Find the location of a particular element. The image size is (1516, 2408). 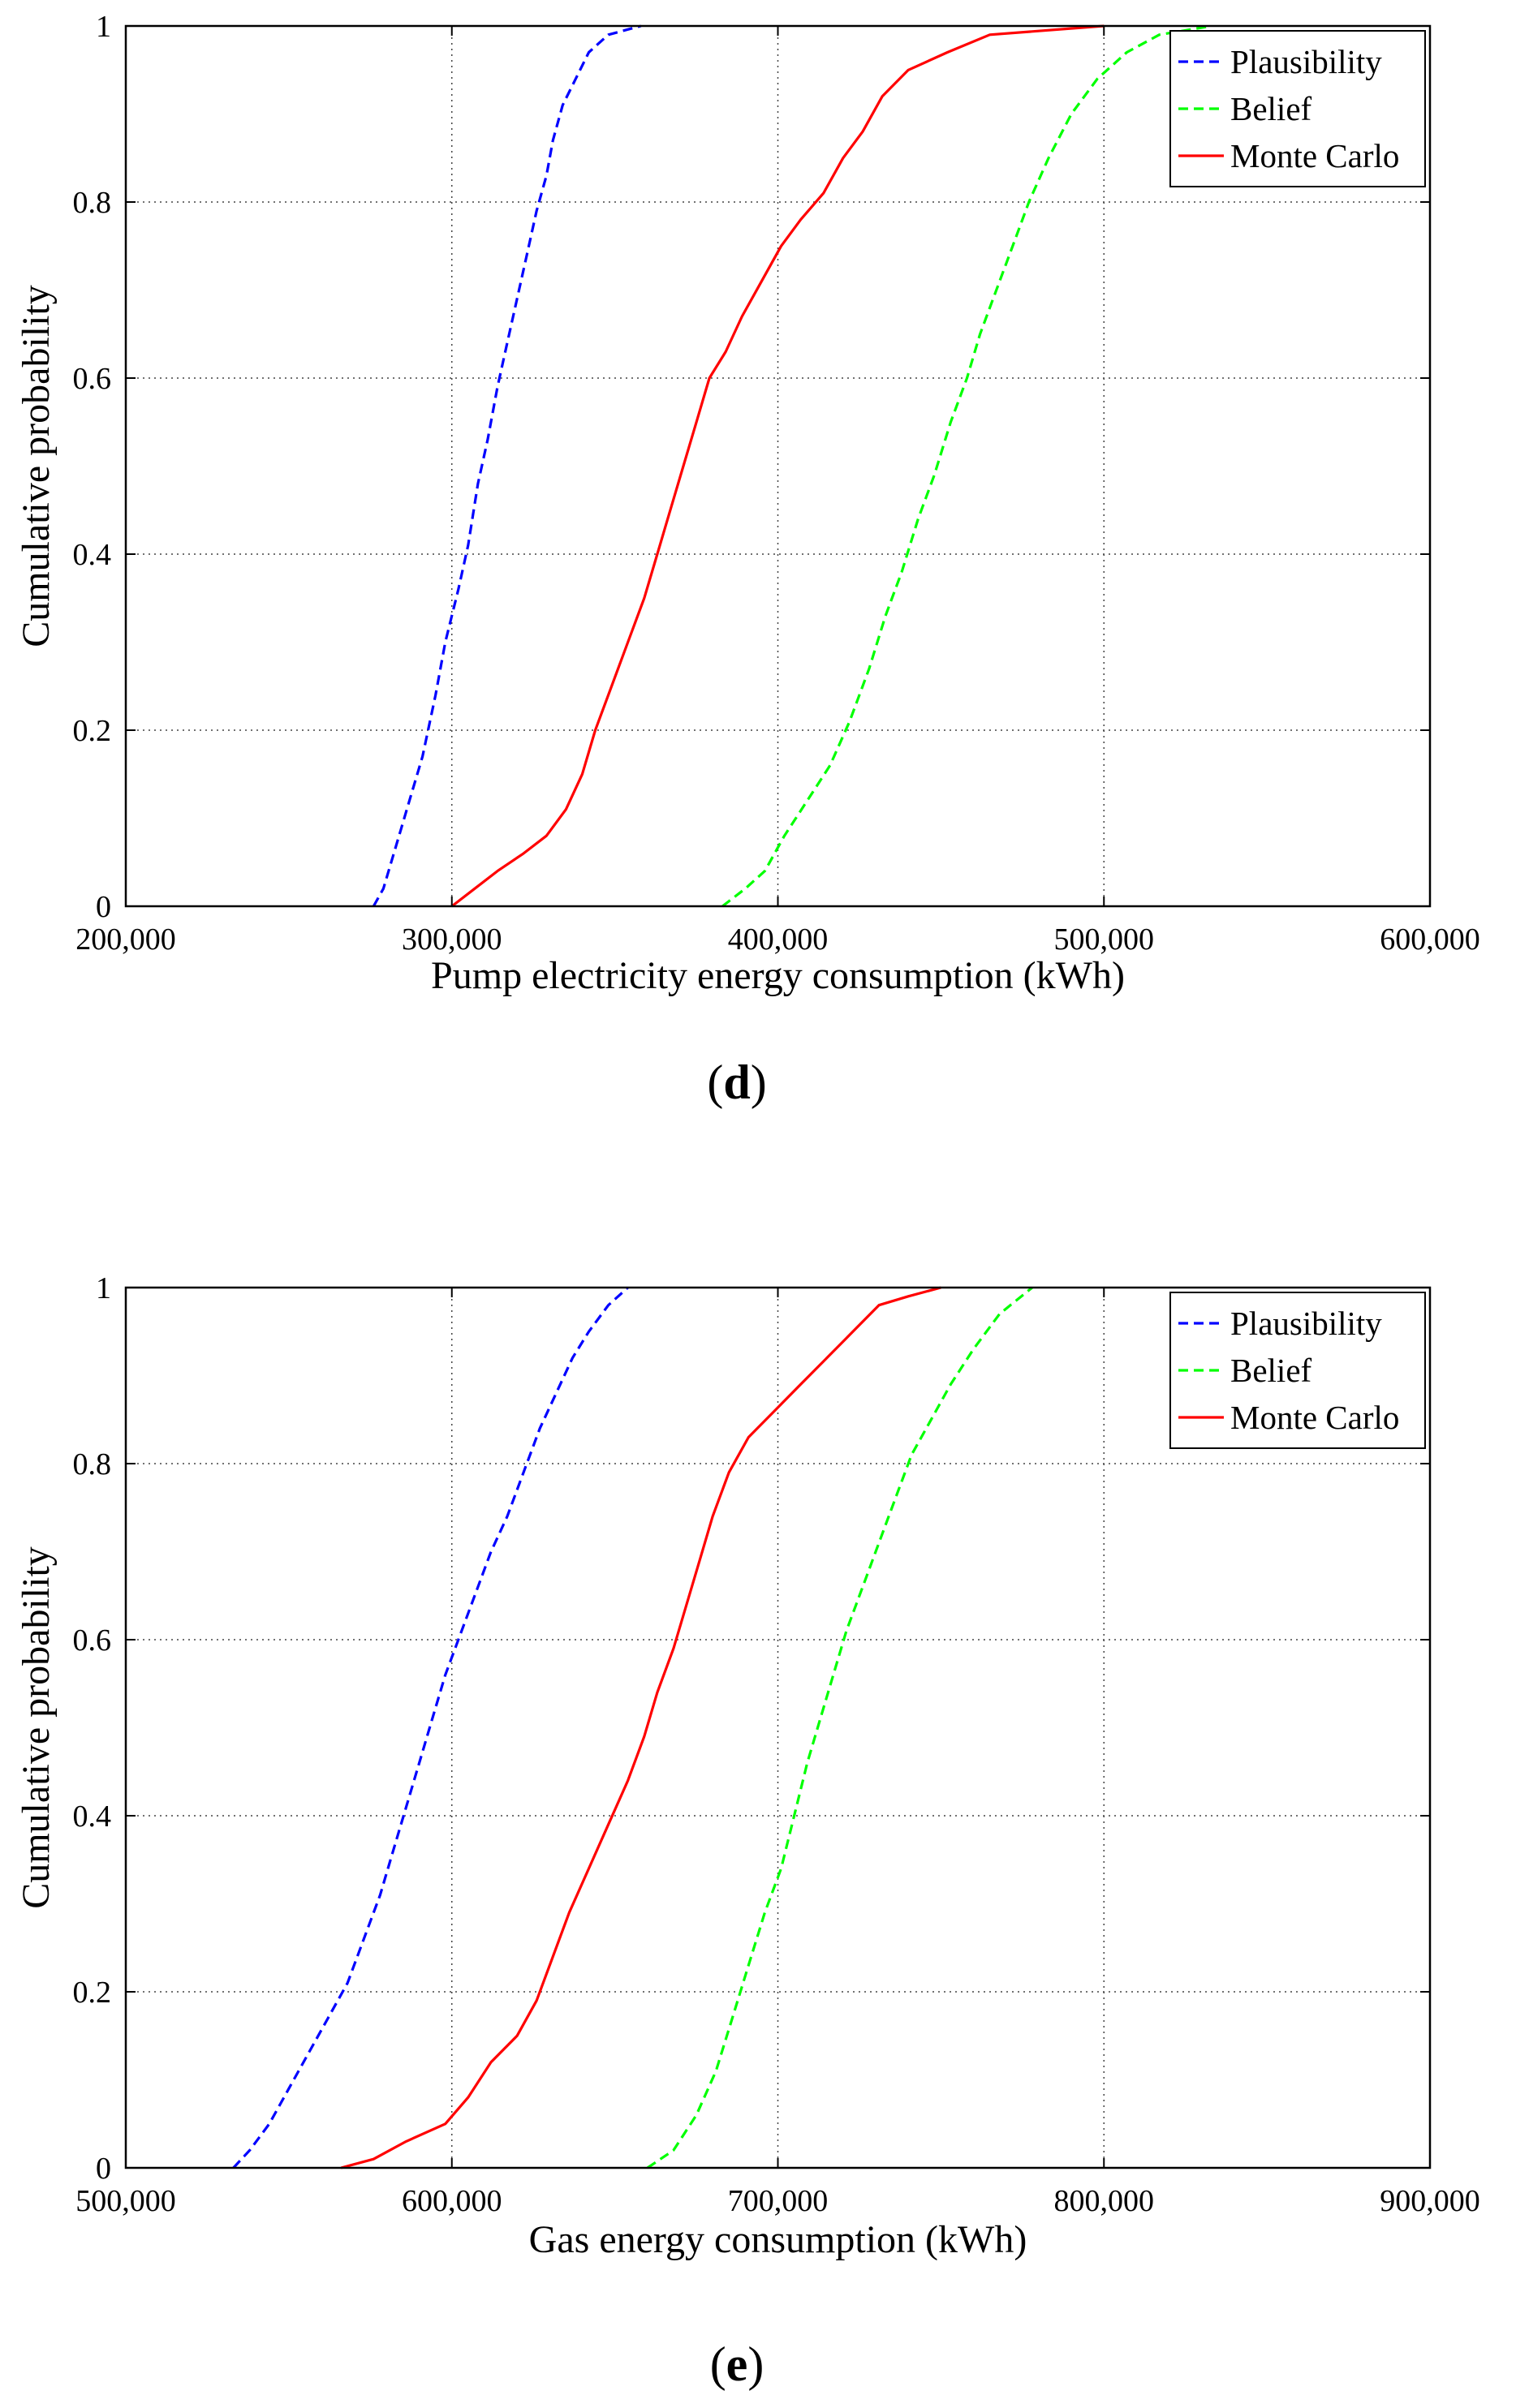

x-tick-label: 700,000 is located at coordinates (778, 2201).